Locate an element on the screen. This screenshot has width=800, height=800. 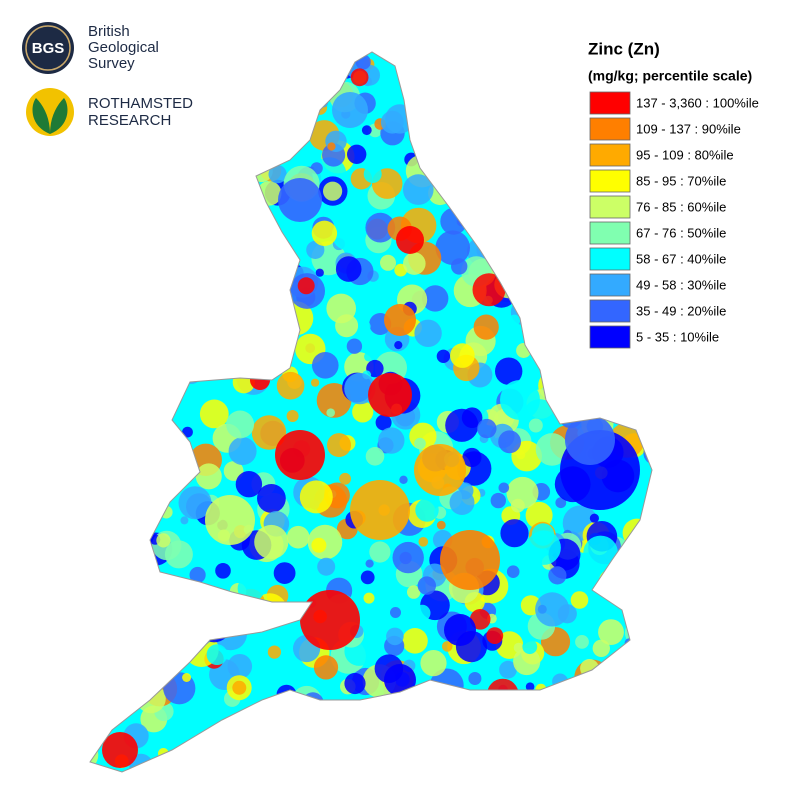
logo-text: Geological is located at coordinates (123, 47).